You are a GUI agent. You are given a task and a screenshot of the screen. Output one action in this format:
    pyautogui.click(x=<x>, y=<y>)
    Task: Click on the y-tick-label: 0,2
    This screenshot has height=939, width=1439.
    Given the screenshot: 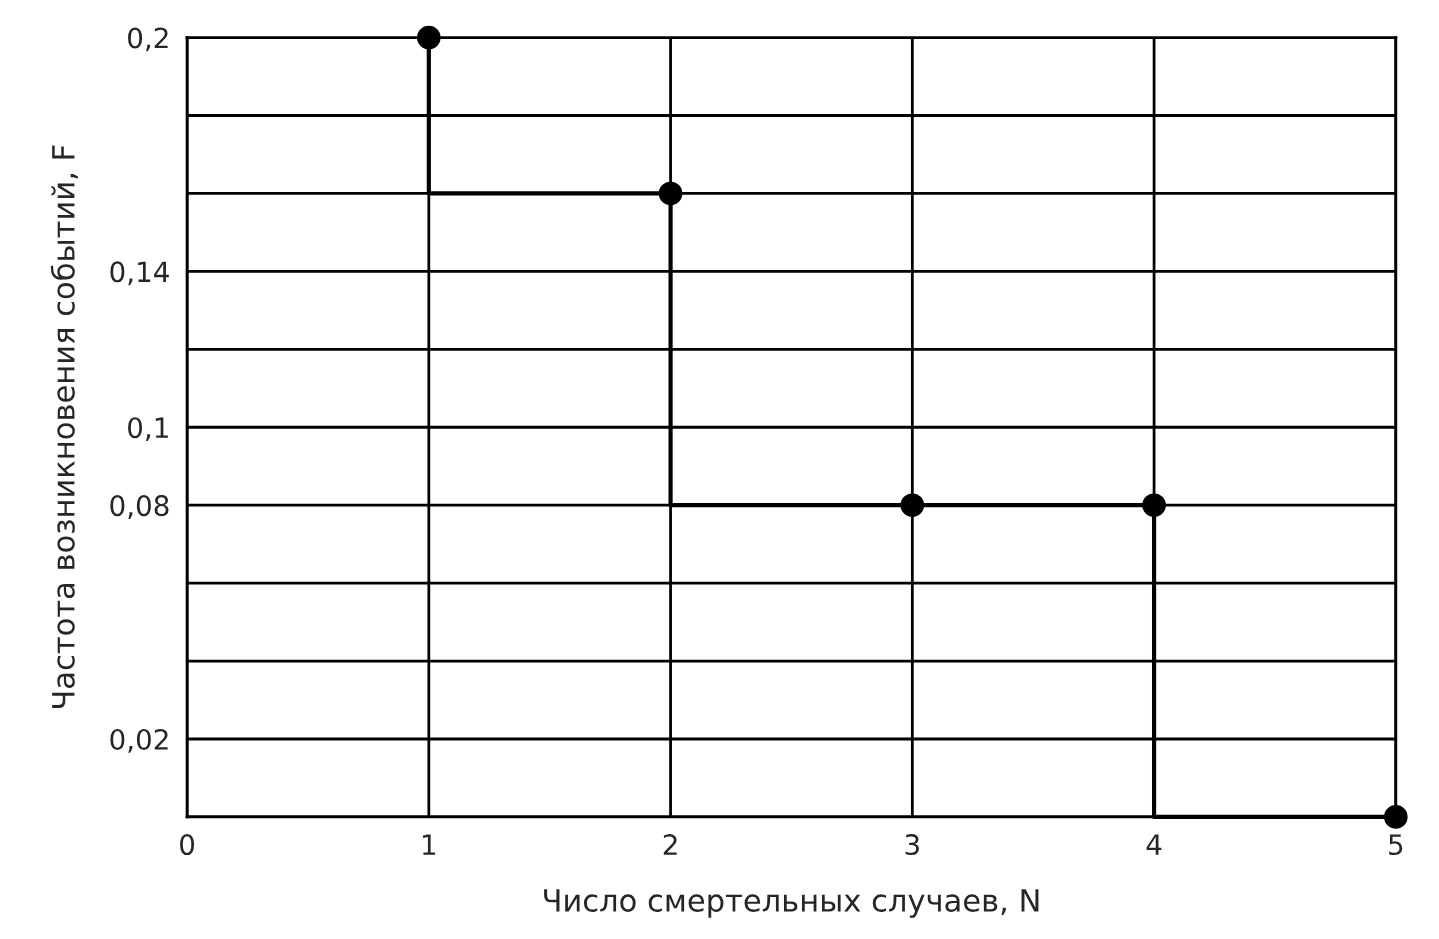 What is the action you would take?
    pyautogui.click(x=148, y=39)
    